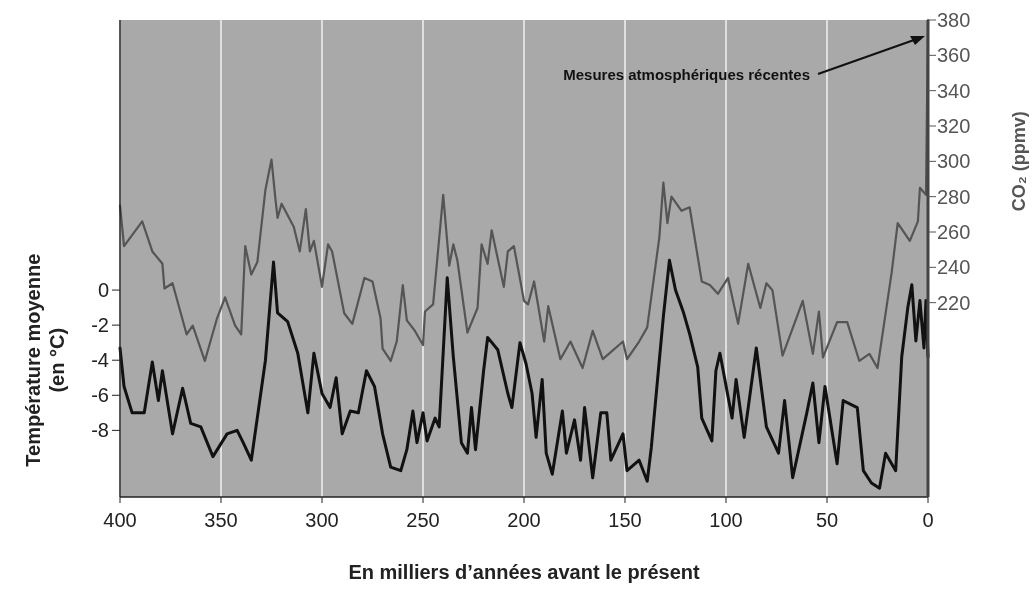 This screenshot has width=1034, height=589. What do you see at coordinates (45, 360) in the screenshot?
I see `y-axis-title: Température moyenne (en °C)` at bounding box center [45, 360].